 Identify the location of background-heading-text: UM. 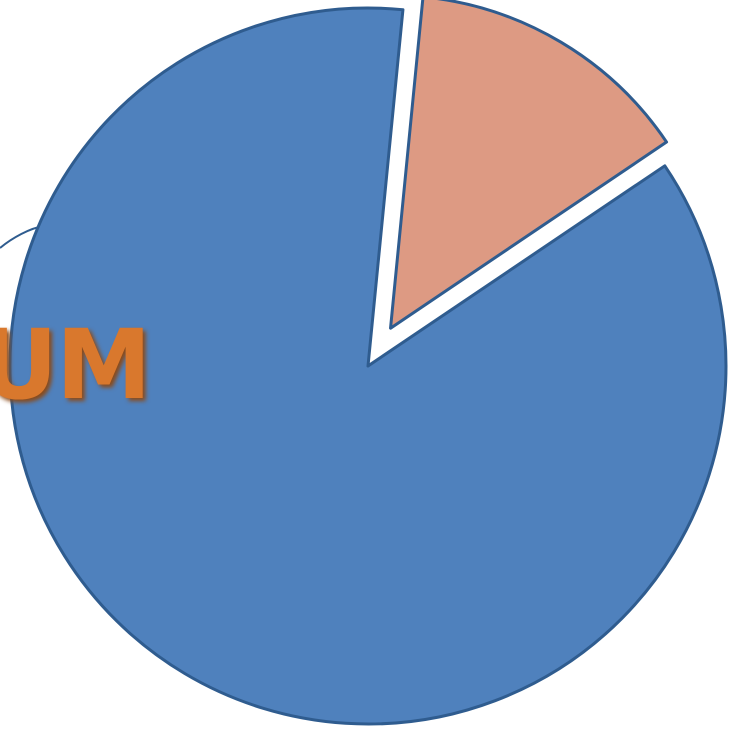
(74, 365).